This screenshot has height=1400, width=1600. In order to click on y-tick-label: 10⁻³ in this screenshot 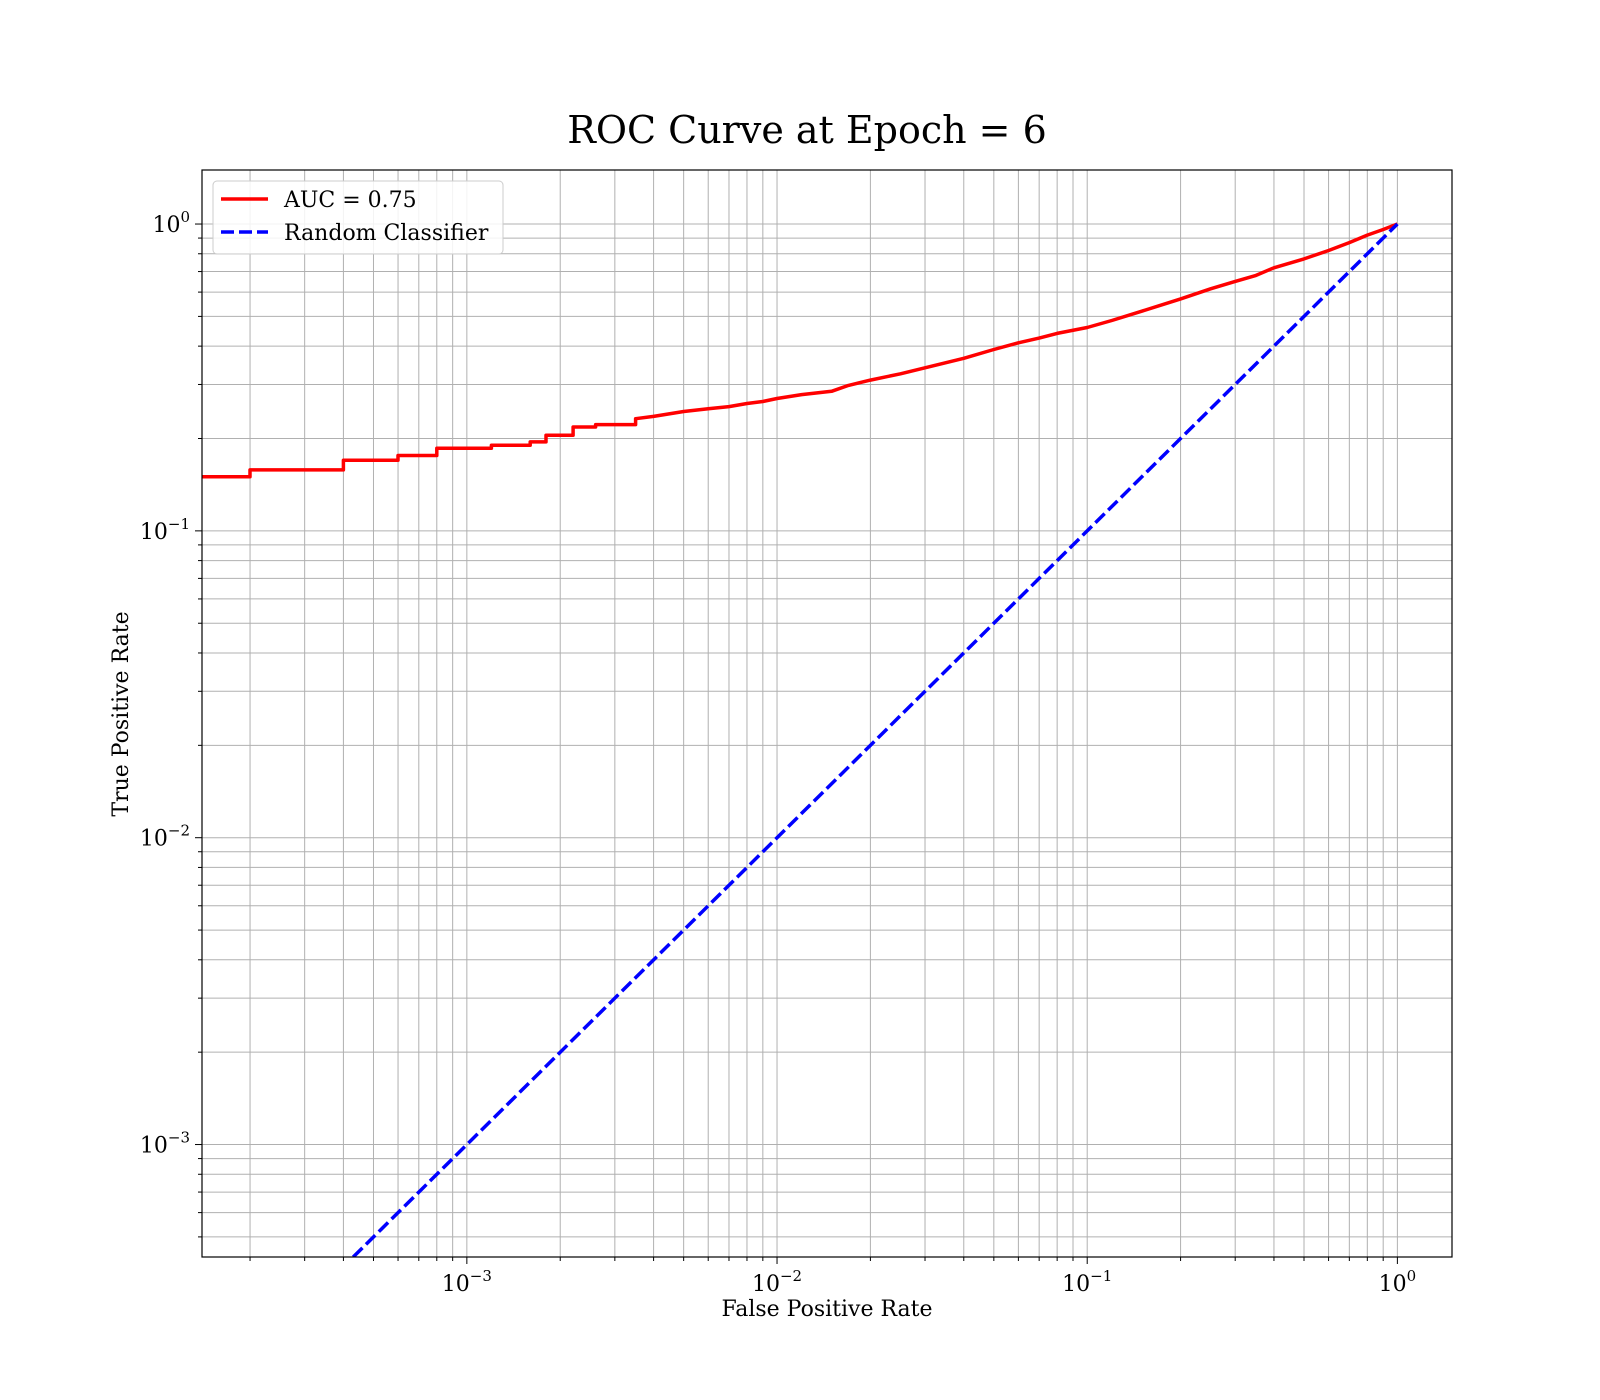, I will do `click(165, 1144)`.